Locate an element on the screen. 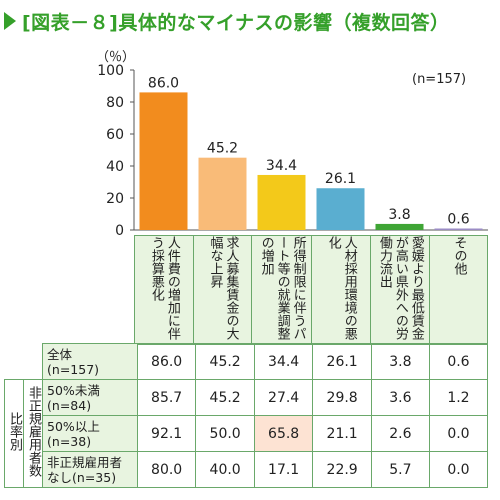 This screenshot has height=500, width=500. bar-value-label: 86.0 is located at coordinates (163, 83).